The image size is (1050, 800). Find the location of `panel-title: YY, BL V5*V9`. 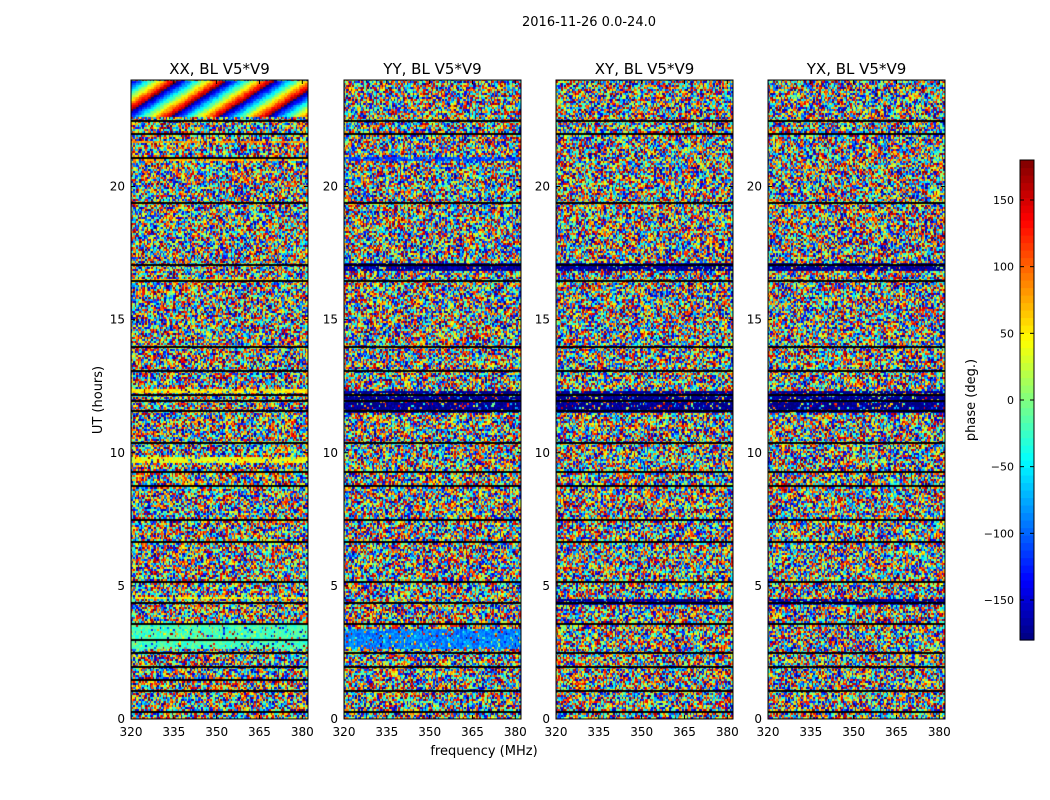

panel-title: YY, BL V5*V9 is located at coordinates (431, 69).